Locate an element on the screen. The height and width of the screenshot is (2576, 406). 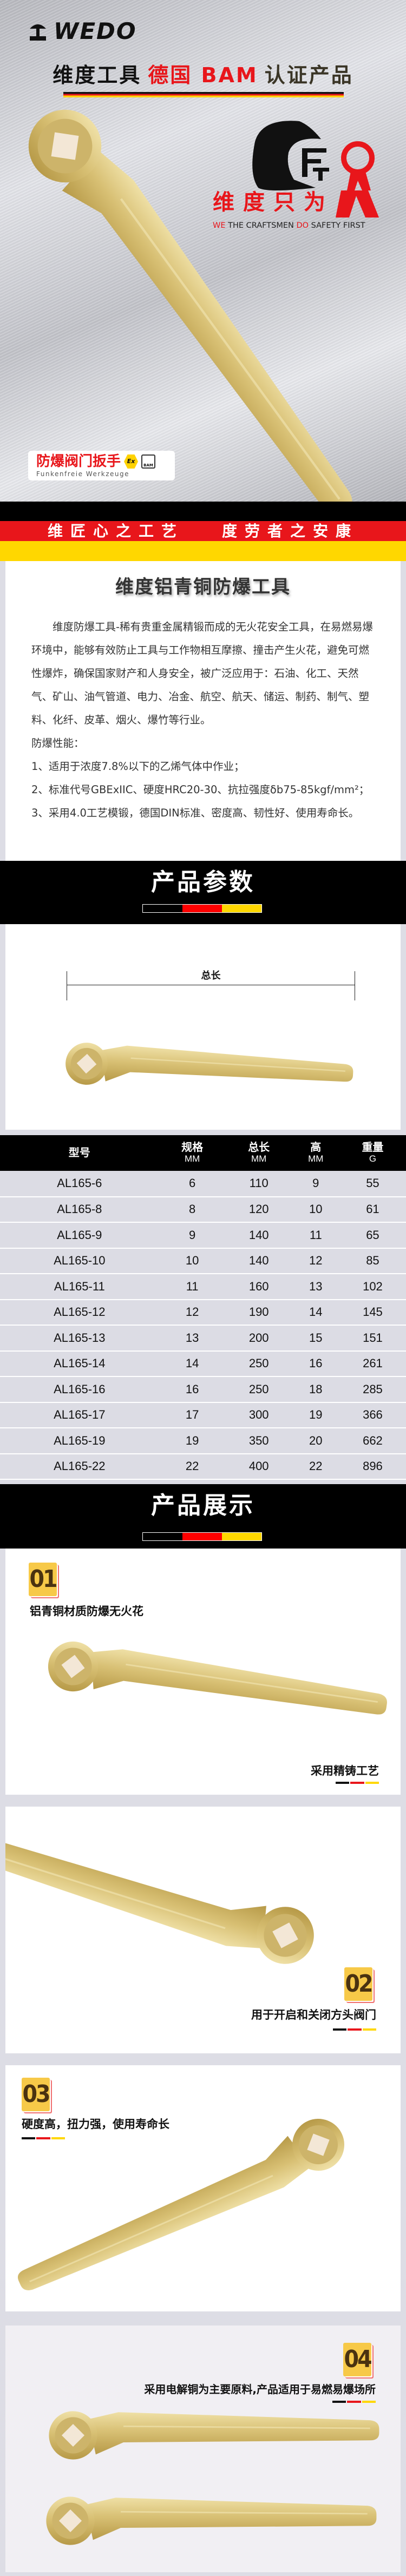
slogan-safety: SAFETY FIRST is located at coordinates (337, 225).